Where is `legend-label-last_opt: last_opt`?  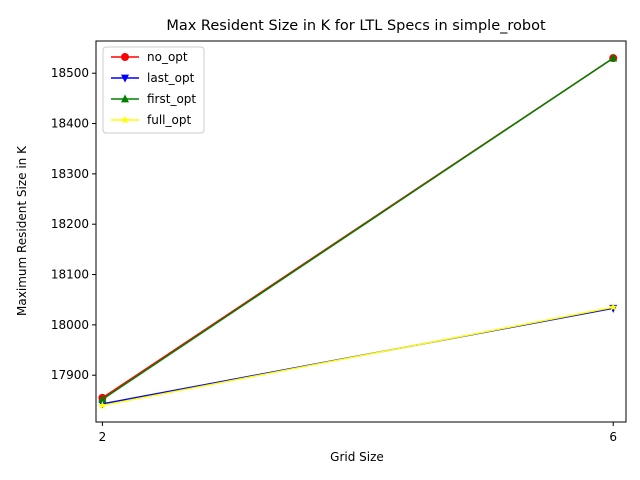 legend-label-last_opt: last_opt is located at coordinates (171, 78).